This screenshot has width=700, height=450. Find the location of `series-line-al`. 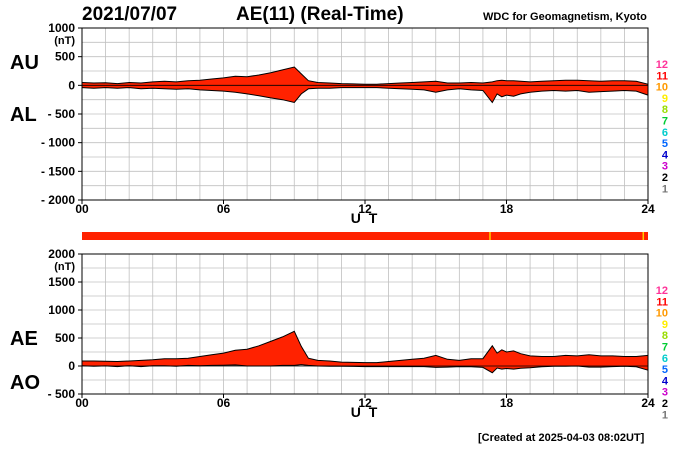

series-line-al is located at coordinates (365, 95).